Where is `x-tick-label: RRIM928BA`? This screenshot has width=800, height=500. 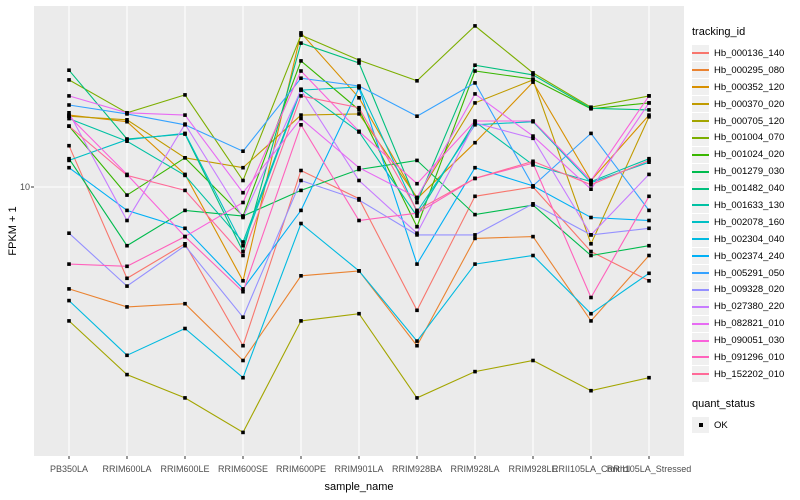
x-tick-label: RRIM928BA is located at coordinates (417, 469).